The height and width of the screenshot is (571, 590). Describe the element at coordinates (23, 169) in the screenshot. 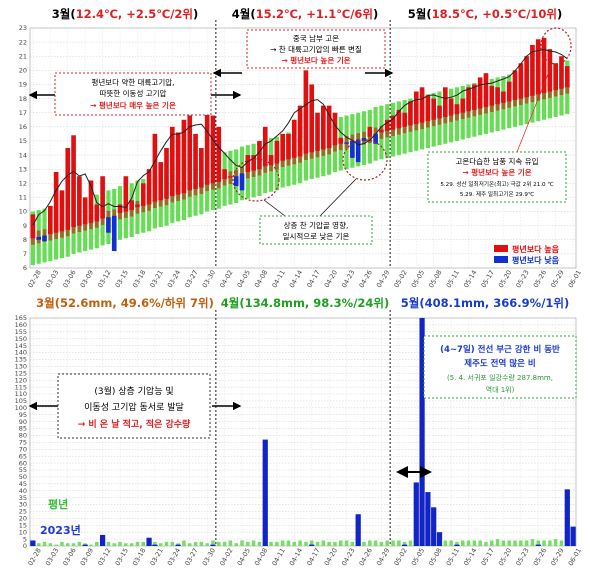

I see `y-tick-label: 13` at that location.